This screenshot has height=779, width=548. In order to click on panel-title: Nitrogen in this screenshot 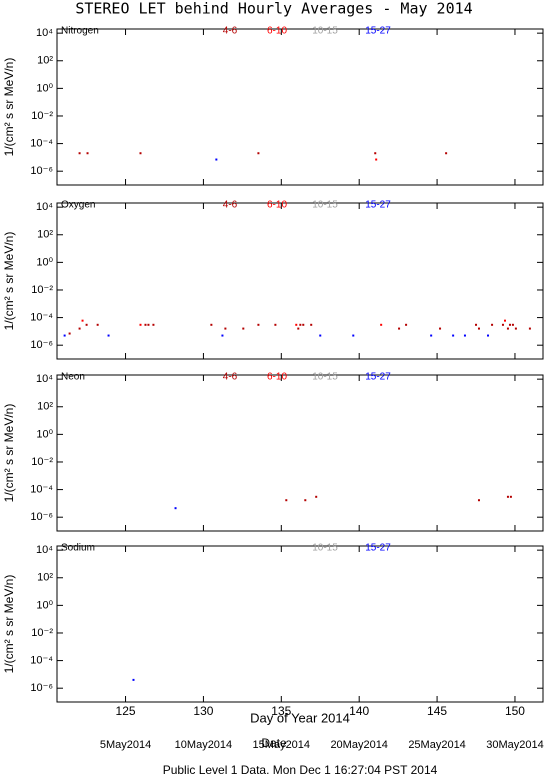, I will do `click(80, 31)`.